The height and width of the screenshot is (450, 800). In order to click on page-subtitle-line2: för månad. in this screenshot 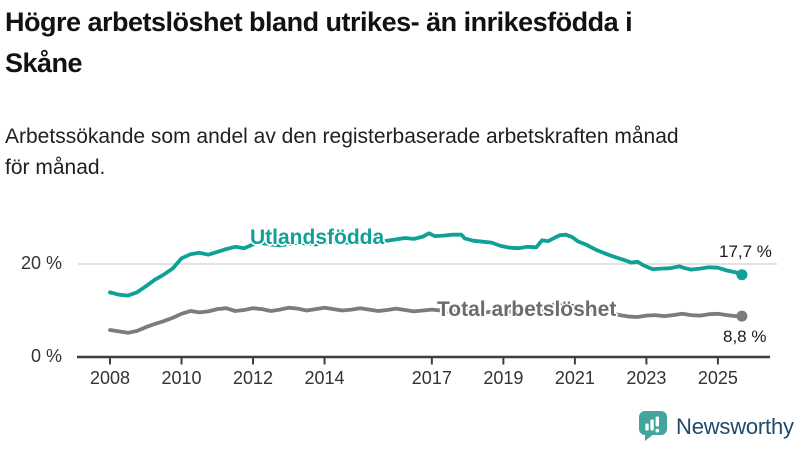, I will do `click(55, 167)`.